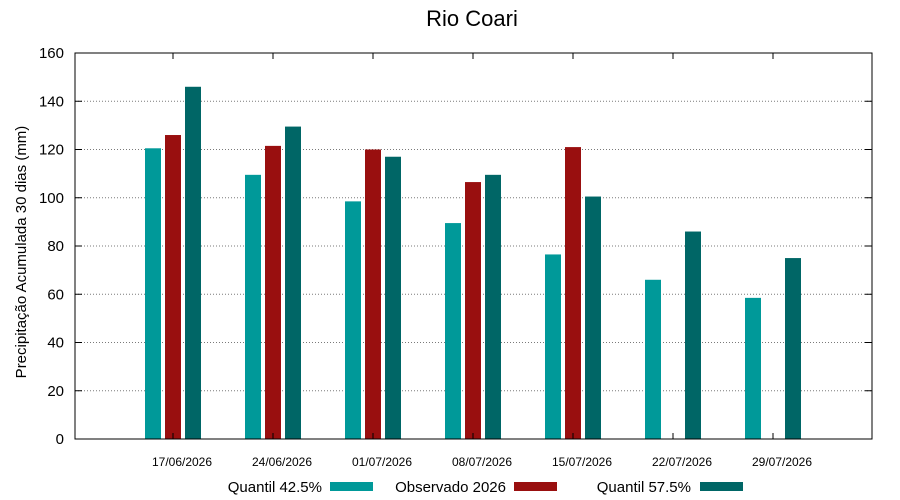  I want to click on legend-label: Observado 2026, so click(450, 487).